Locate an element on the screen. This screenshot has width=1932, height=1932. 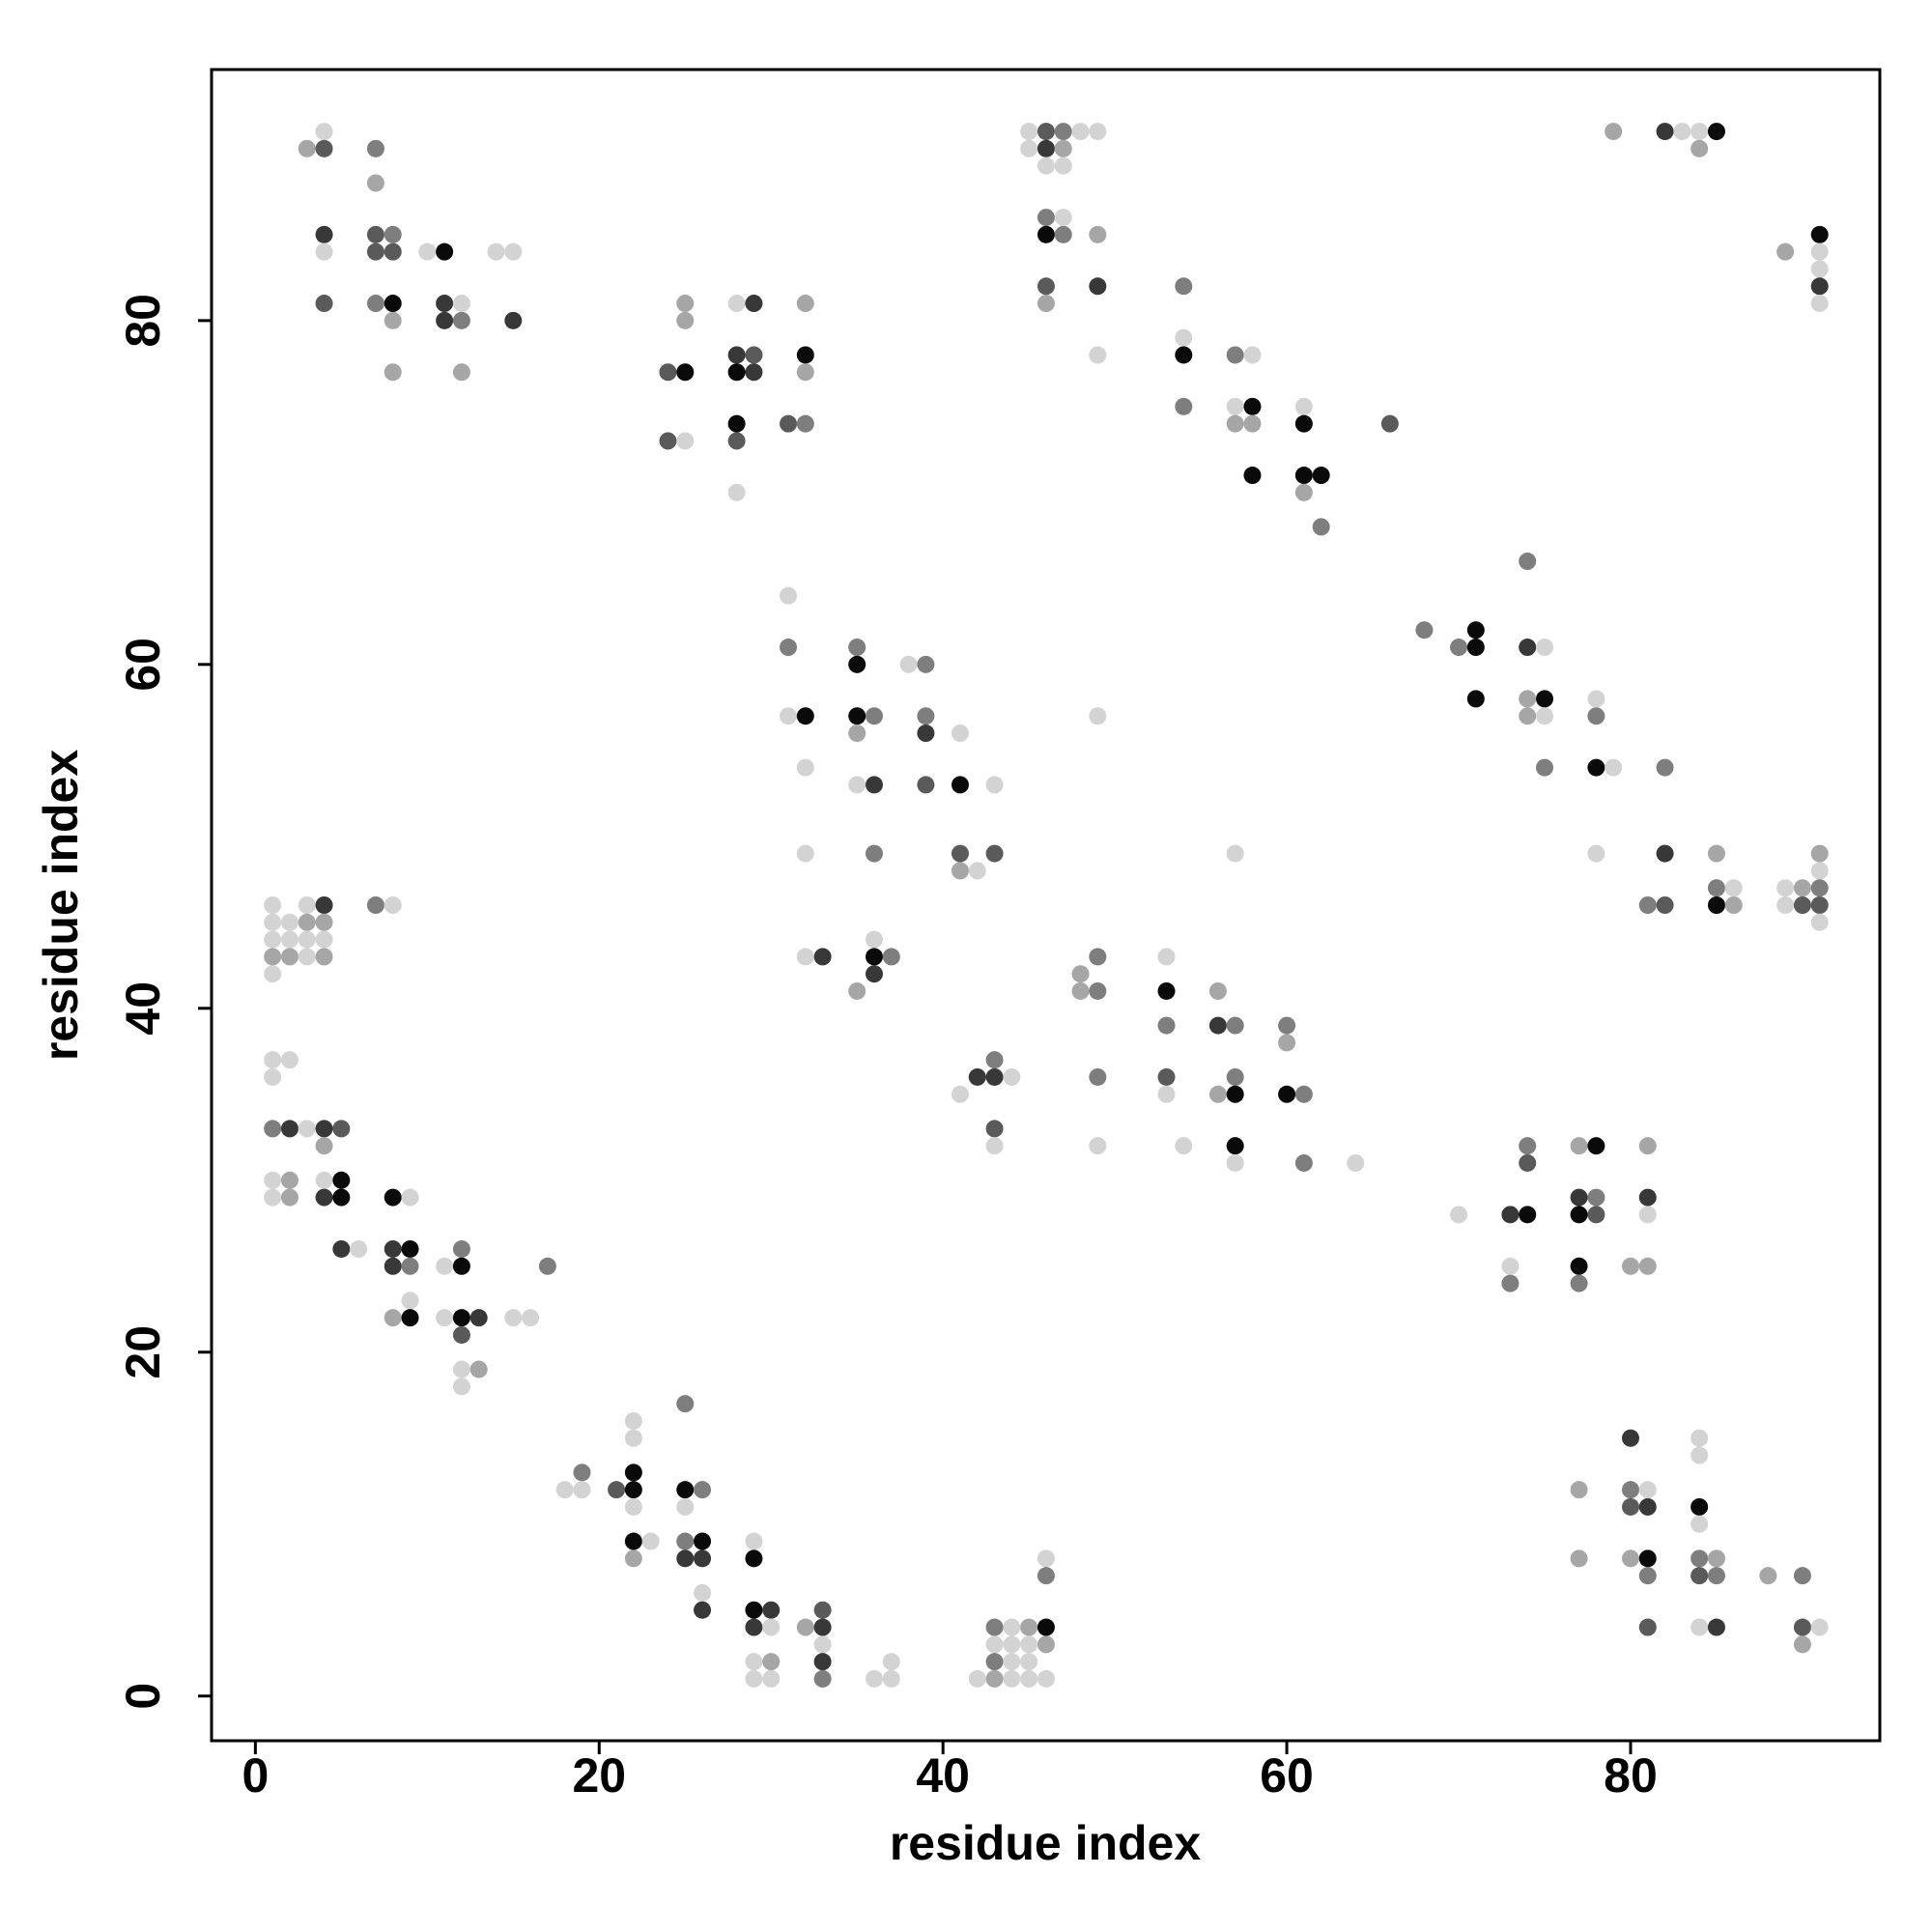
y-tick-label: 40 is located at coordinates (143, 1008).